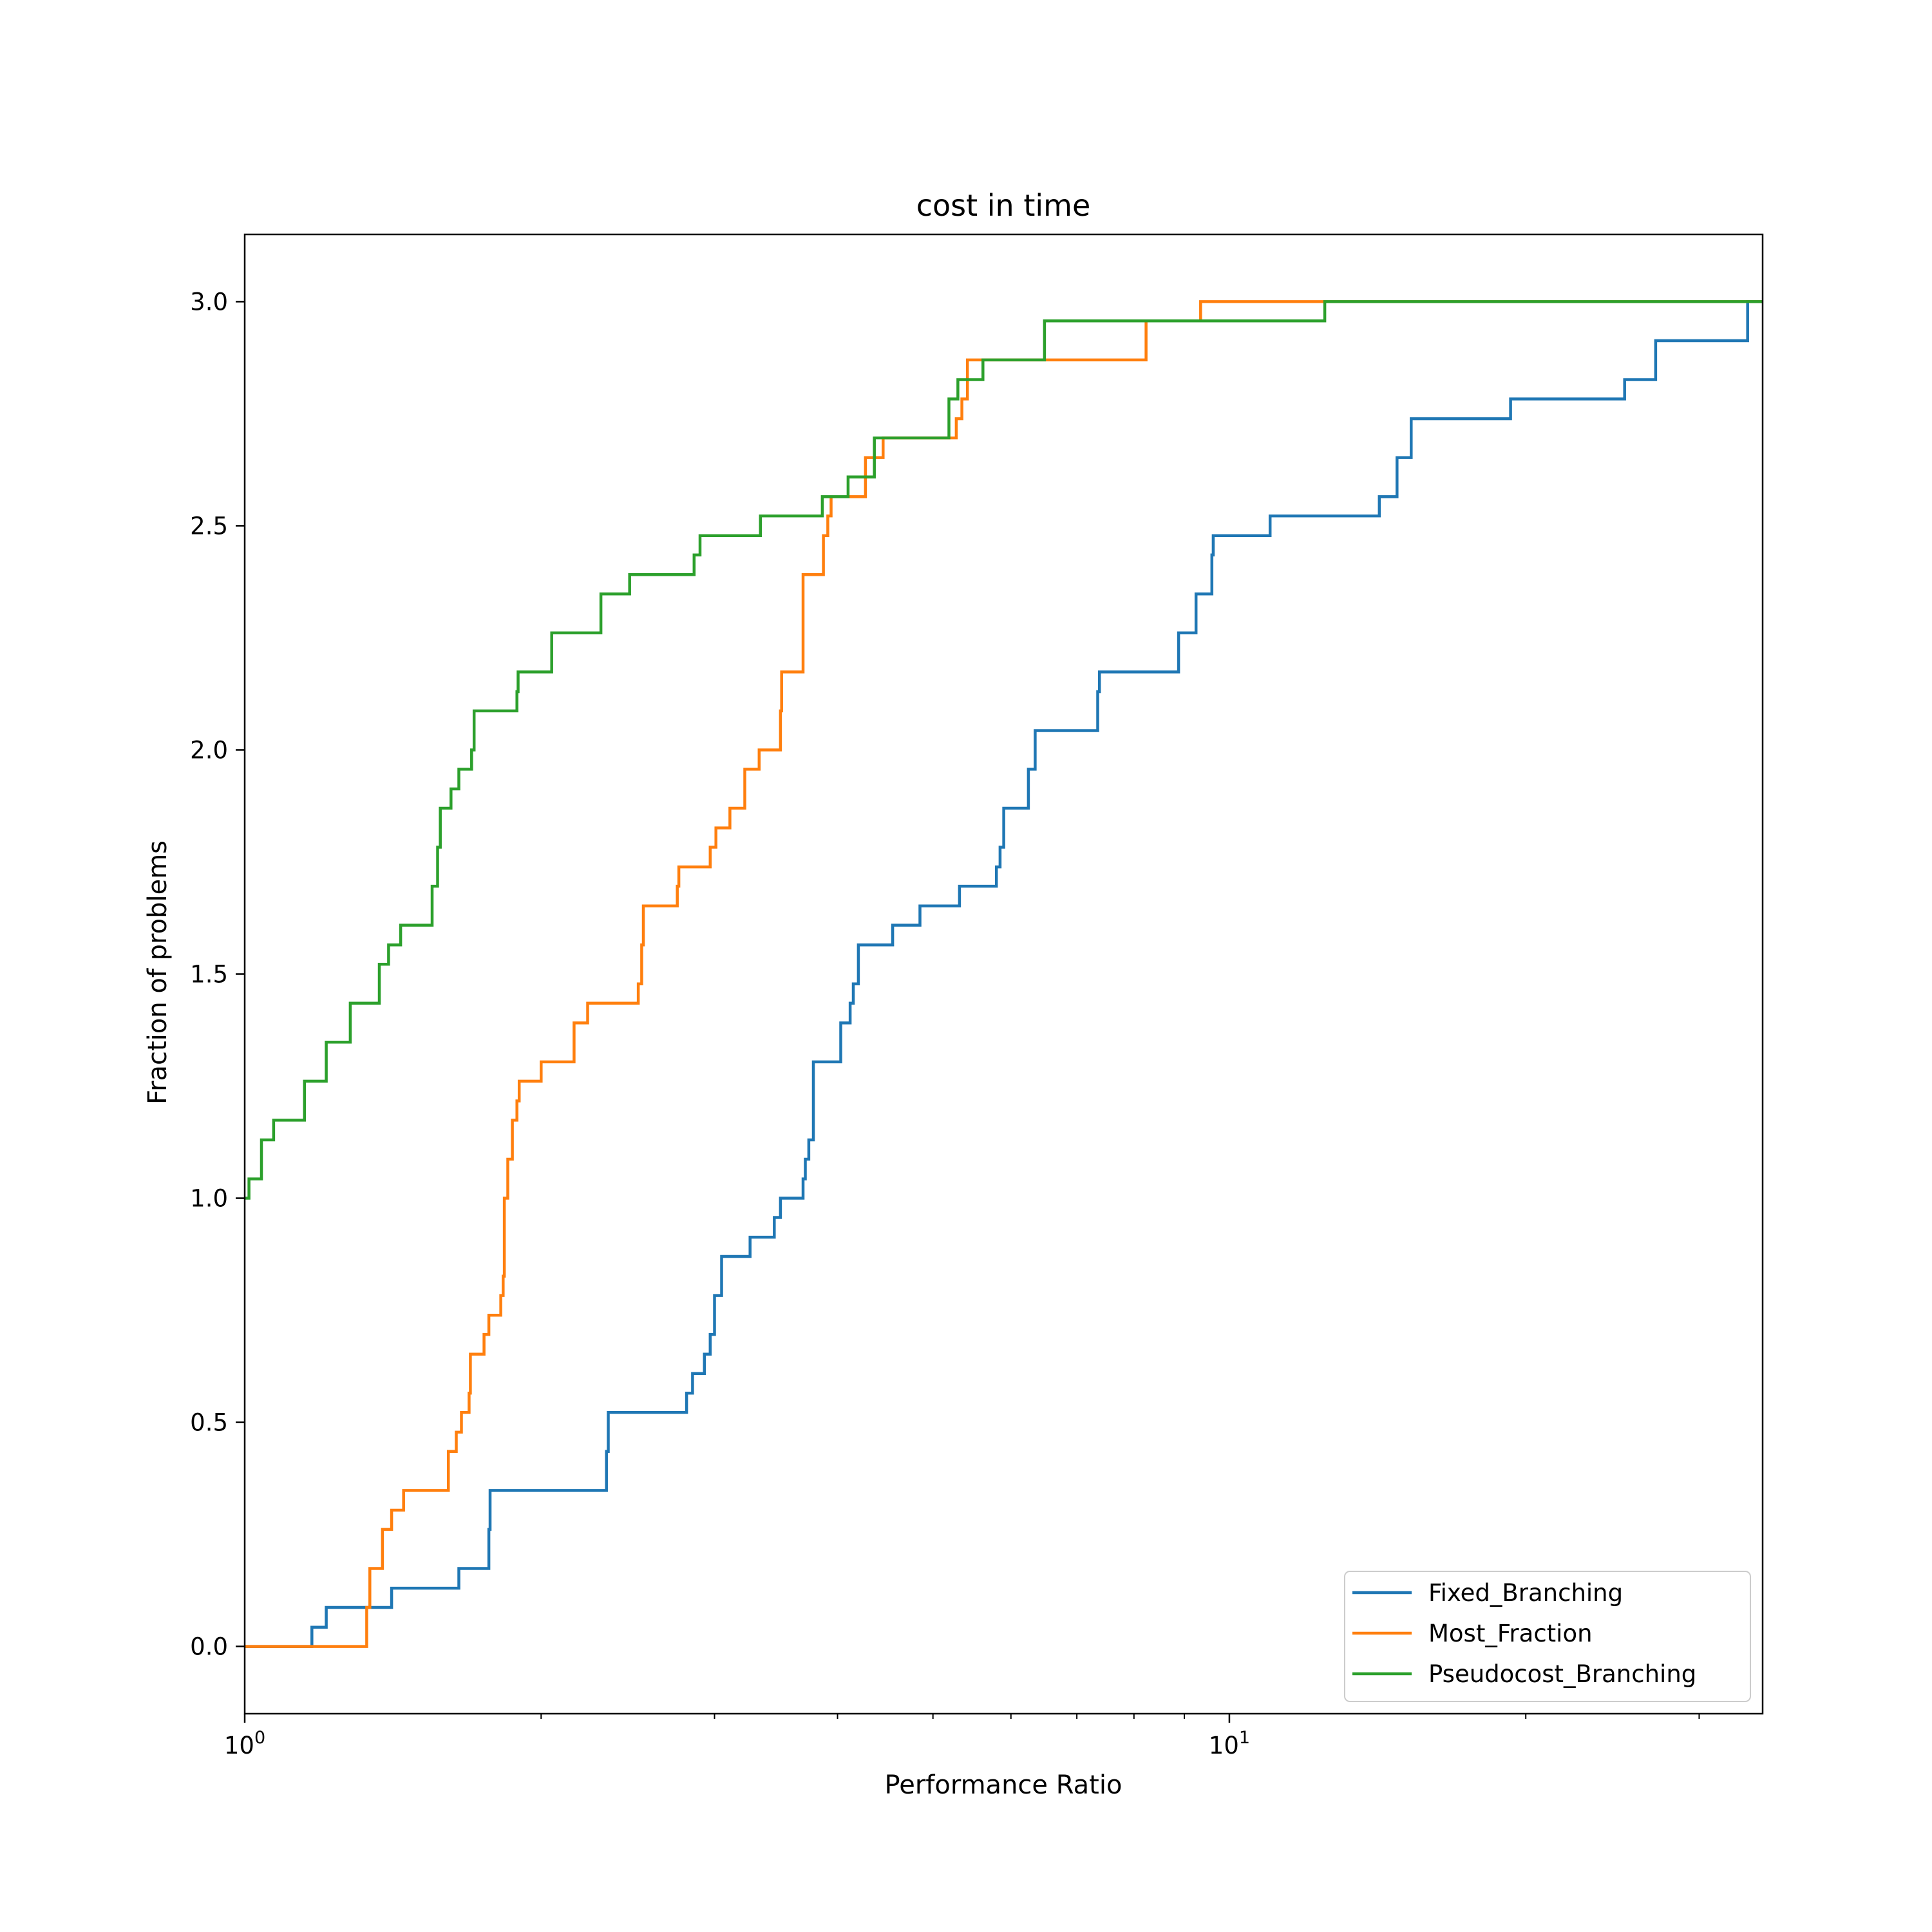 The width and height of the screenshot is (1932, 1932). I want to click on x-tick-label: 10¹, so click(1229, 1743).